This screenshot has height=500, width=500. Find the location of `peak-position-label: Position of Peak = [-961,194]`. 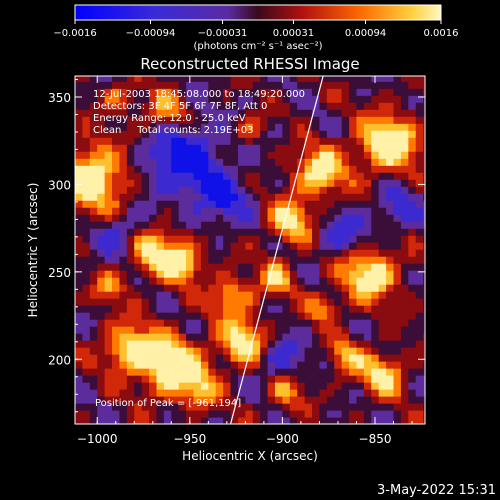

peak-position-label: Position of Peak = [-961,194] is located at coordinates (168, 403).